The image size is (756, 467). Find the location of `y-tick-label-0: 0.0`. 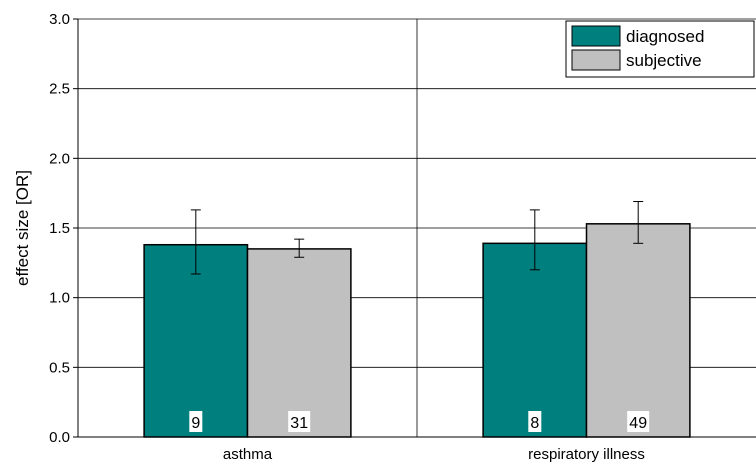

y-tick-label-0: 0.0 is located at coordinates (59, 437).